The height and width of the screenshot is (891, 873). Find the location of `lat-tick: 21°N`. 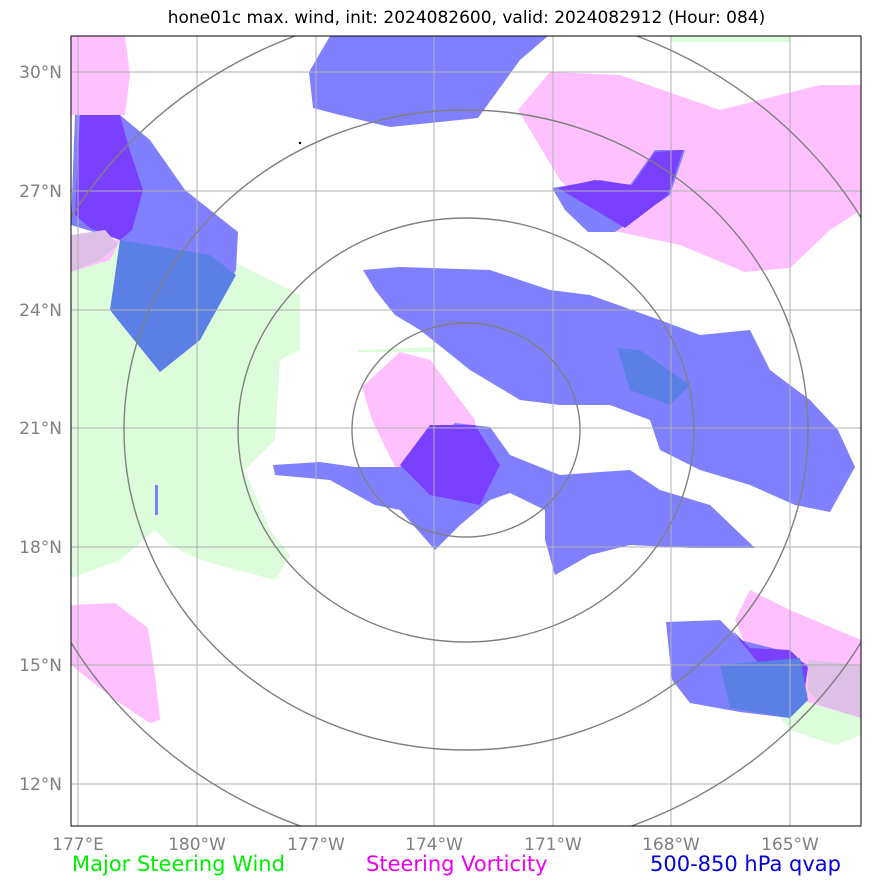

lat-tick: 21°N is located at coordinates (40, 429).